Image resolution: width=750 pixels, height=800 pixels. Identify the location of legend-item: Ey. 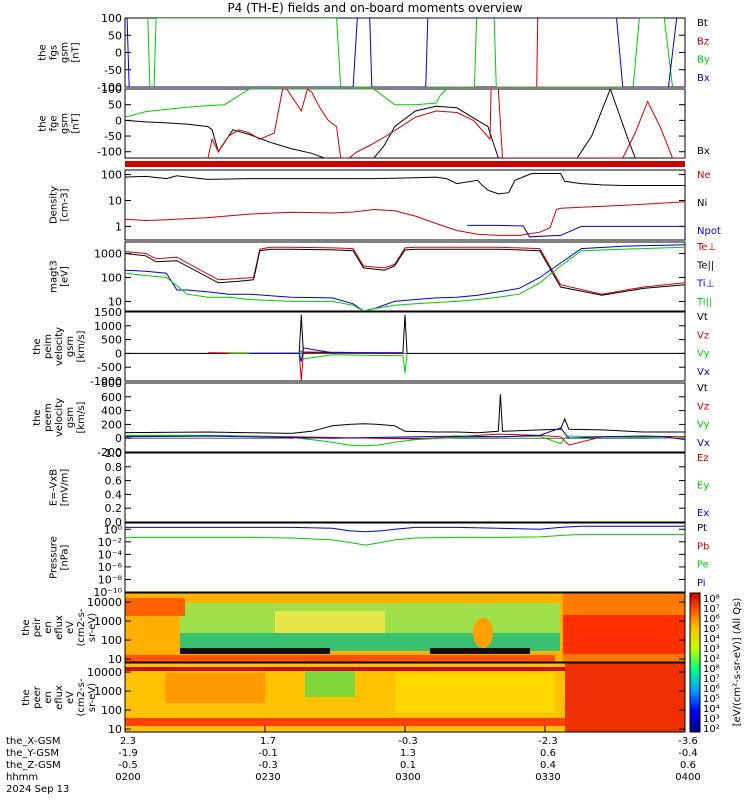
(703, 486).